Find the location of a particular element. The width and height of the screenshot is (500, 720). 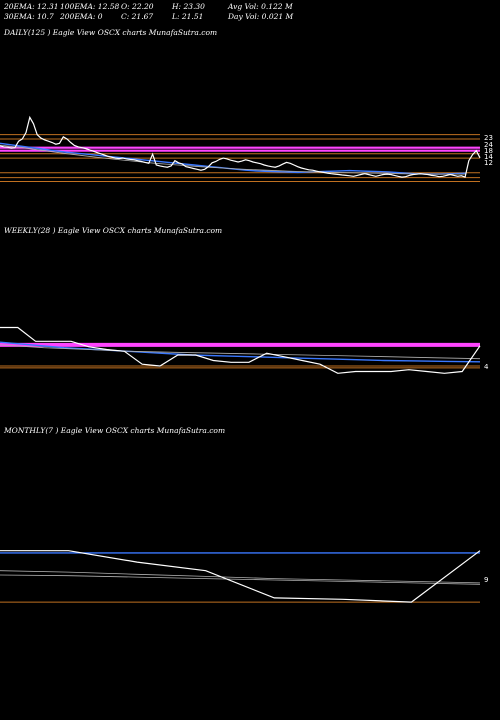

stat-close: C: 21.67 is located at coordinates (137, 16).